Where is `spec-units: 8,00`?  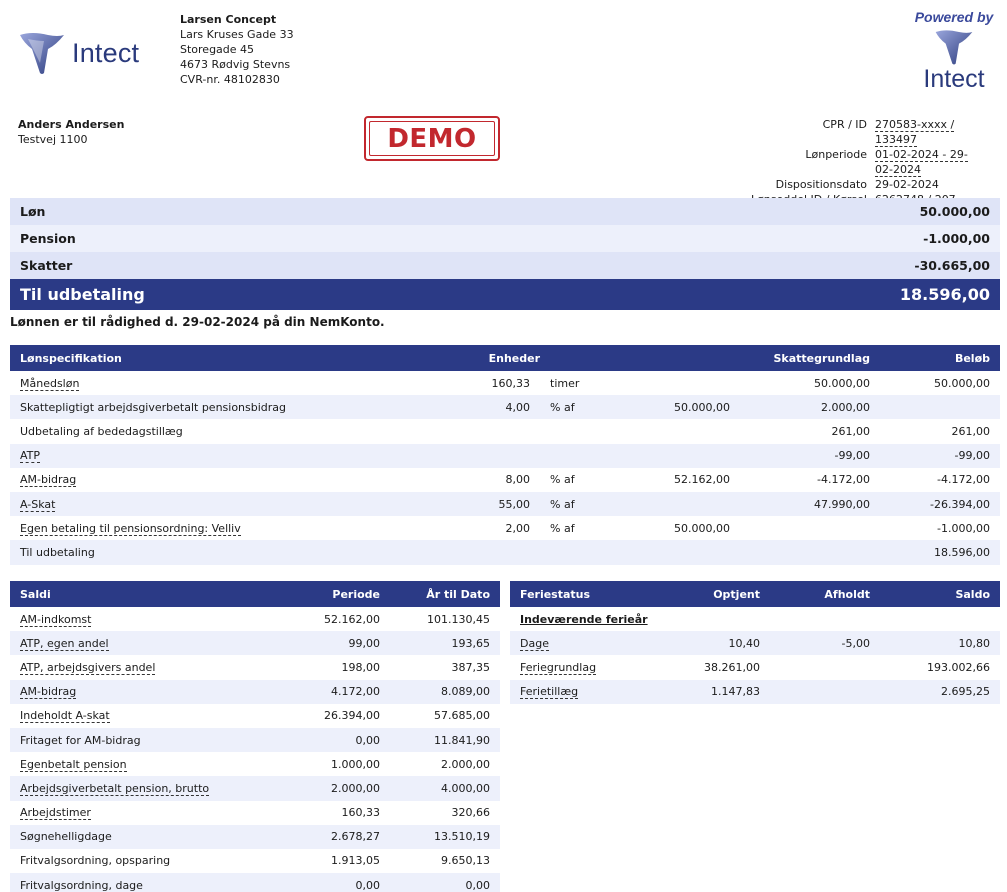
spec-units: 8,00 is located at coordinates (465, 479).